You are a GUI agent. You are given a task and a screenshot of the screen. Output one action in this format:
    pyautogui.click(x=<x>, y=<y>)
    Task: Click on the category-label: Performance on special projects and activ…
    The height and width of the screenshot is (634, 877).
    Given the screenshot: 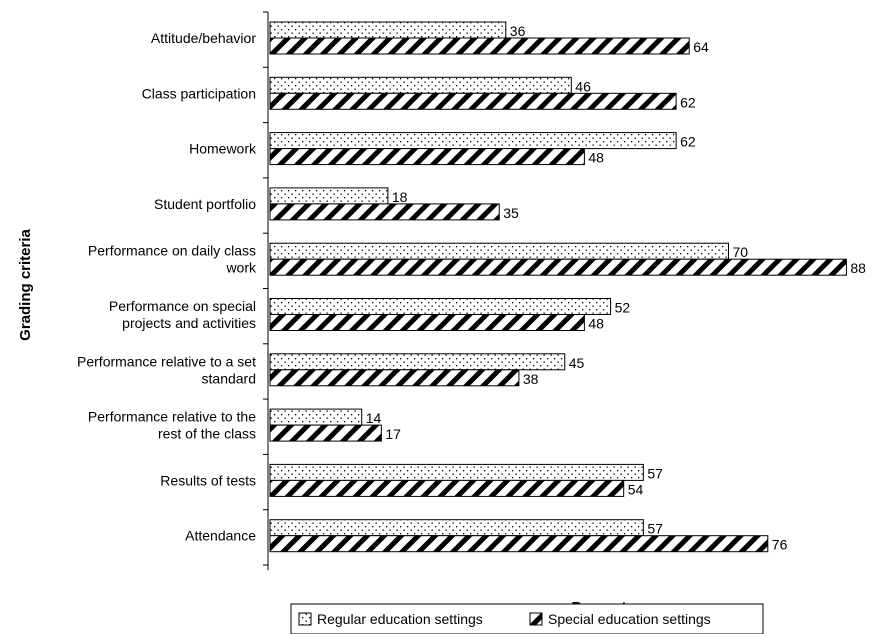 What is the action you would take?
    pyautogui.click(x=182, y=314)
    